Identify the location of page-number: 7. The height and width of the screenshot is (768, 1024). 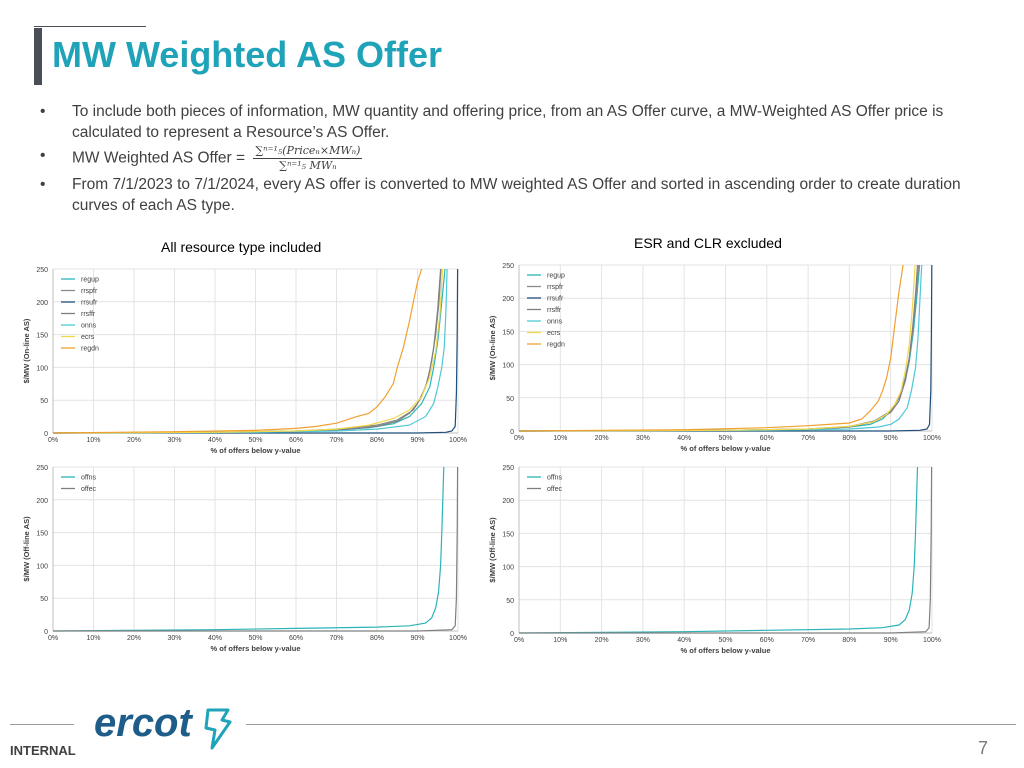
(983, 748).